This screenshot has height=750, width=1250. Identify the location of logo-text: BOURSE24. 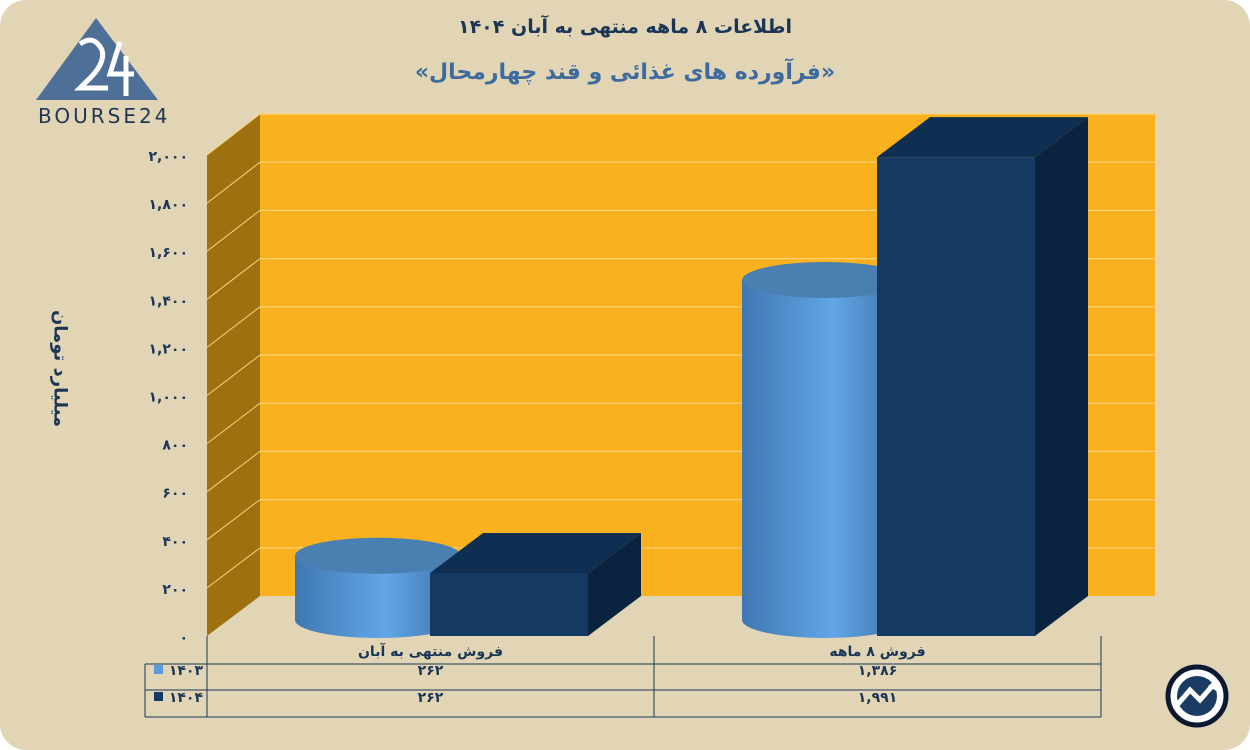
(104, 116).